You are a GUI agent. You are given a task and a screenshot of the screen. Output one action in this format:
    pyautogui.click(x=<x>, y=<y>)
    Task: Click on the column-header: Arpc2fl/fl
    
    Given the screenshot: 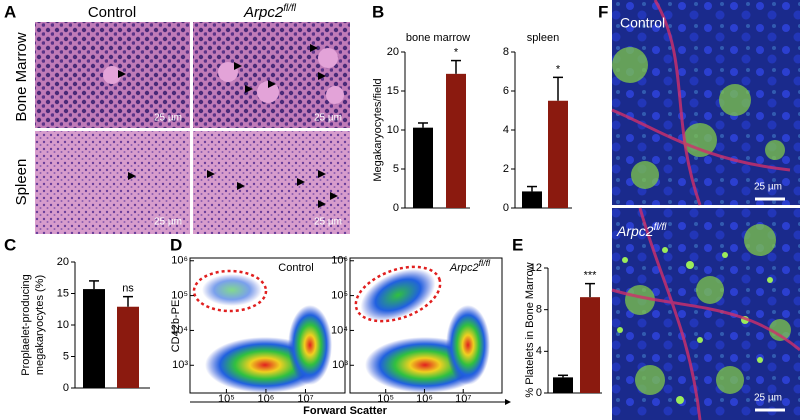 What is the action you would take?
    pyautogui.click(x=270, y=12)
    